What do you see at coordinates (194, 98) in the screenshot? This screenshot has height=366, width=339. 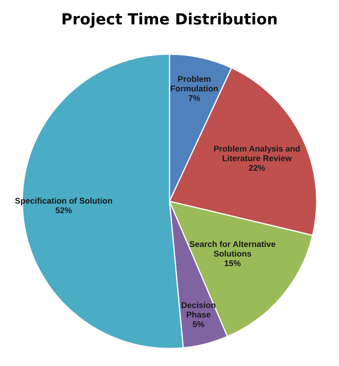 I see `data-label: 7%` at bounding box center [194, 98].